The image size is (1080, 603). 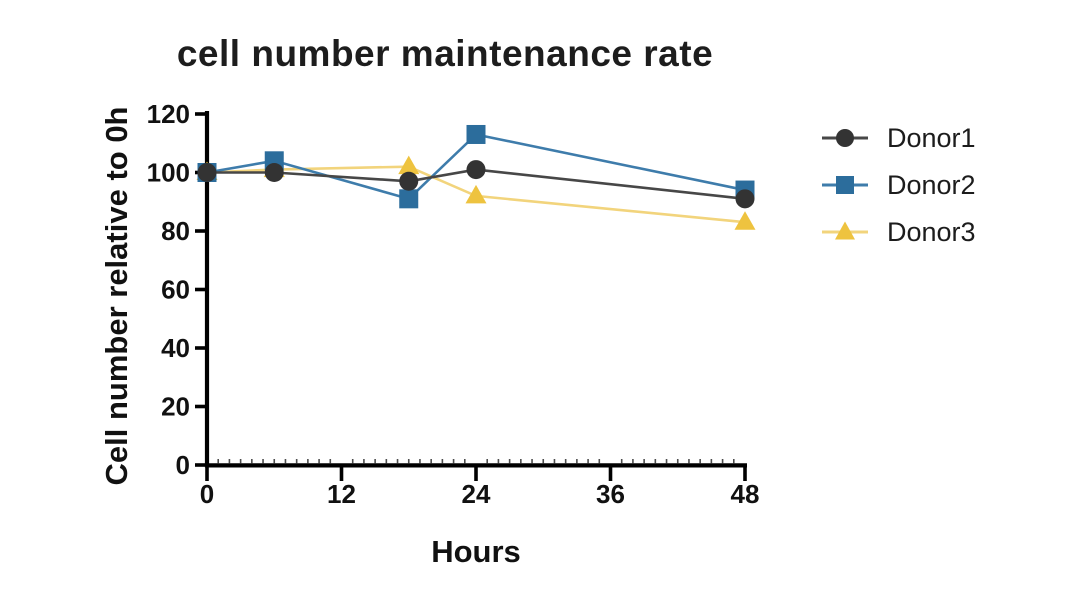 I want to click on legend: Donor1 Donor2 Donor3, so click(x=898, y=193).